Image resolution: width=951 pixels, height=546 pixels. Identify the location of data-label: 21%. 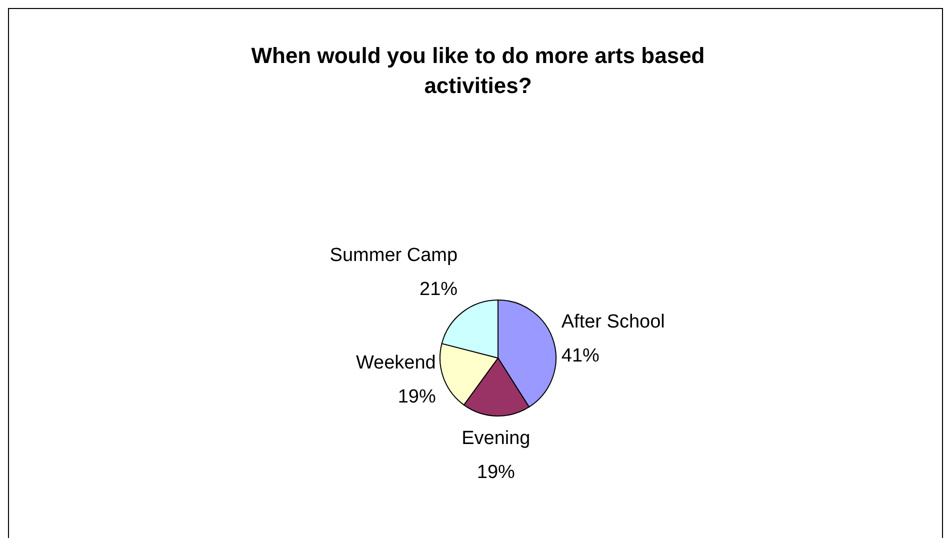
(439, 289).